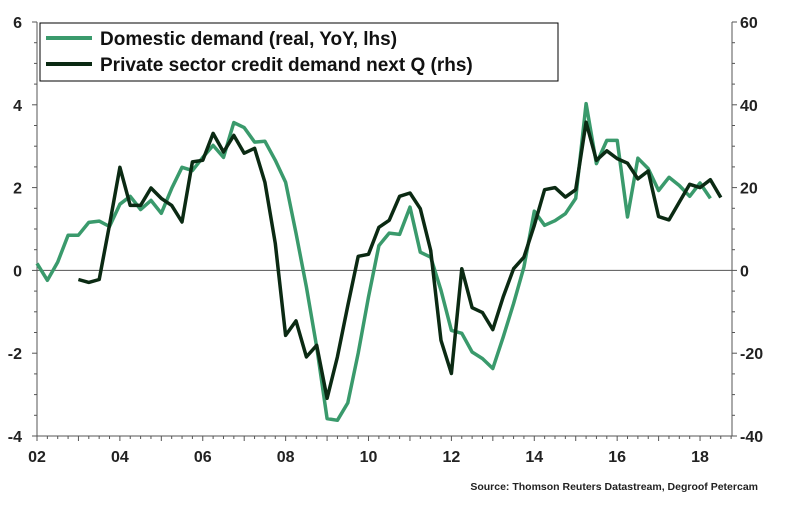 The height and width of the screenshot is (512, 806). Describe the element at coordinates (15, 354) in the screenshot. I see `y-tick-label: -2` at that location.